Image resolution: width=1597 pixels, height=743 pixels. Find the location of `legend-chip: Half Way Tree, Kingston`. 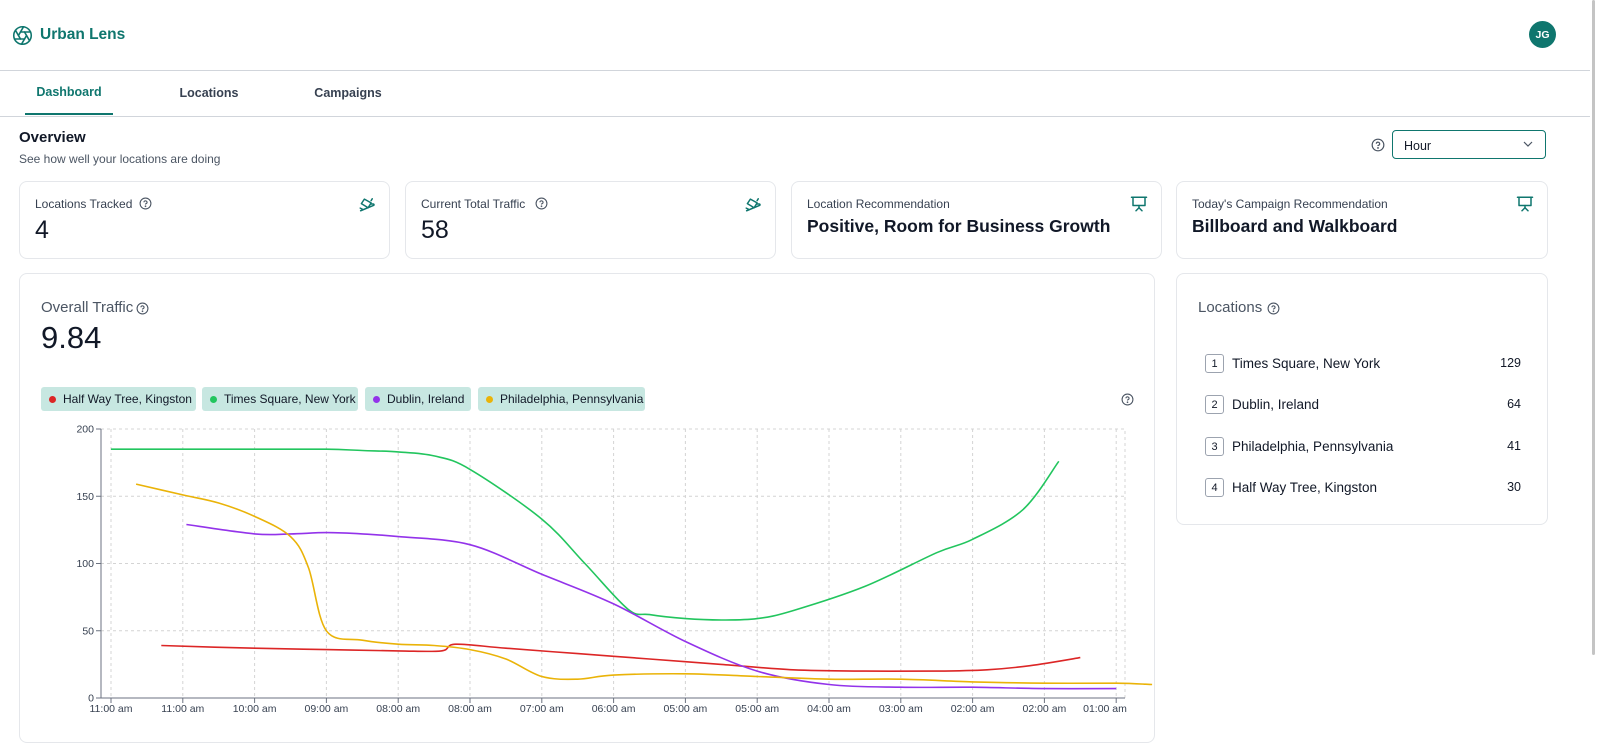

legend-chip: Half Way Tree, Kingston is located at coordinates (118, 399).